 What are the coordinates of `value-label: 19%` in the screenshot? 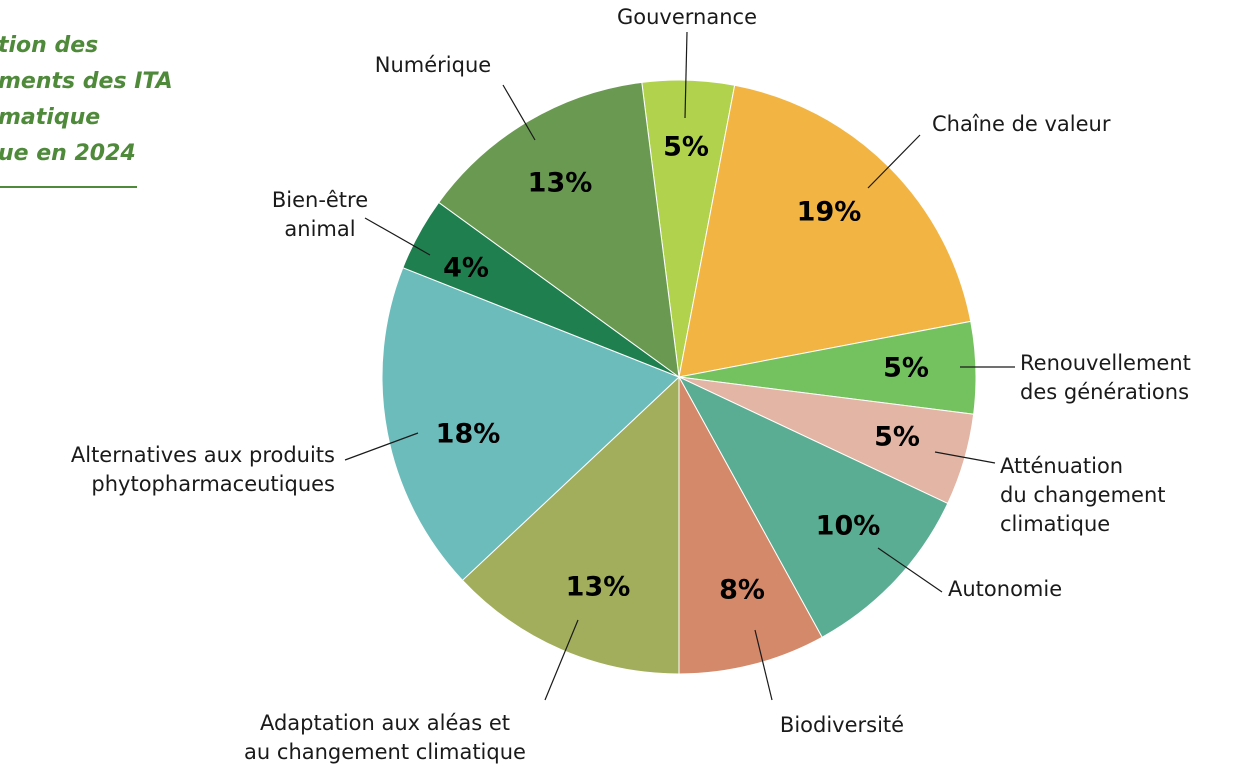 It's located at (829, 212).